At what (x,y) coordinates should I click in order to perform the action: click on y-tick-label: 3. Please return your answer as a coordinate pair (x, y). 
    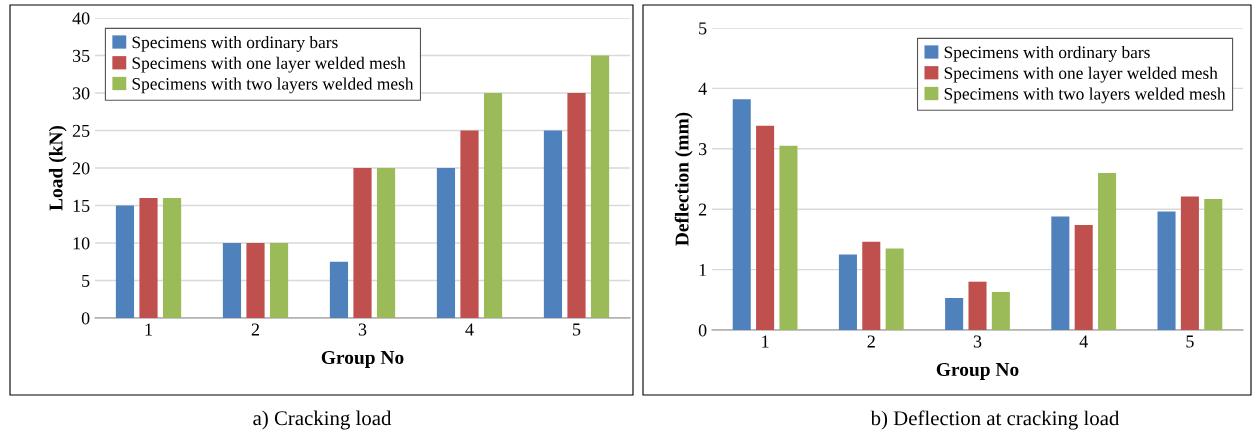
    Looking at the image, I should click on (702, 149).